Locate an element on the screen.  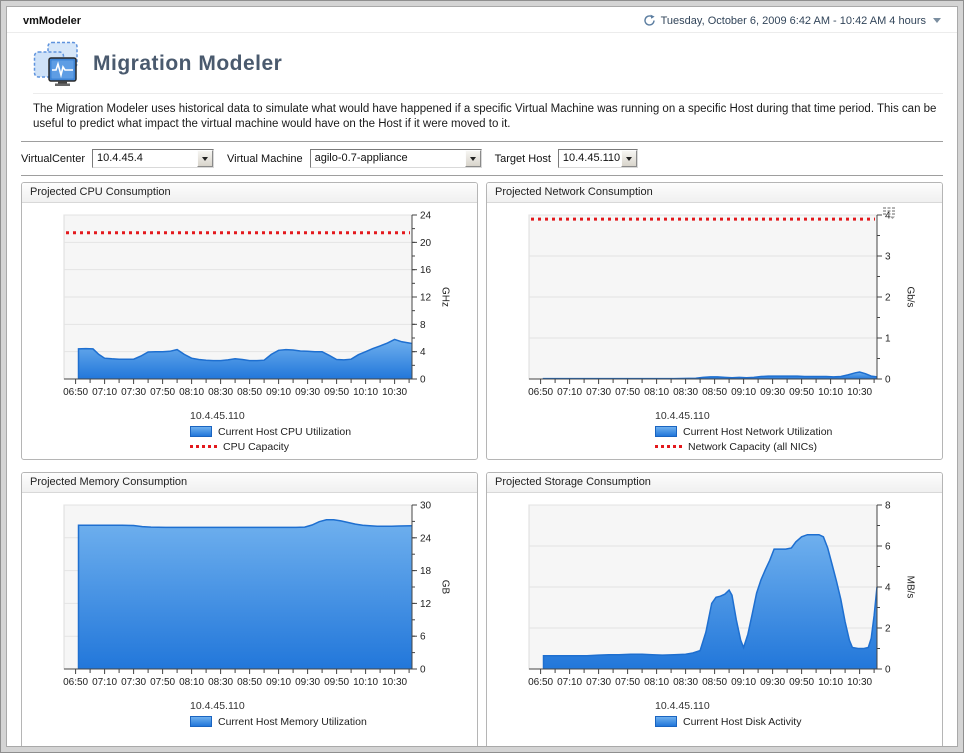
target-host-select: 10.4.45.110 is located at coordinates (597, 158).